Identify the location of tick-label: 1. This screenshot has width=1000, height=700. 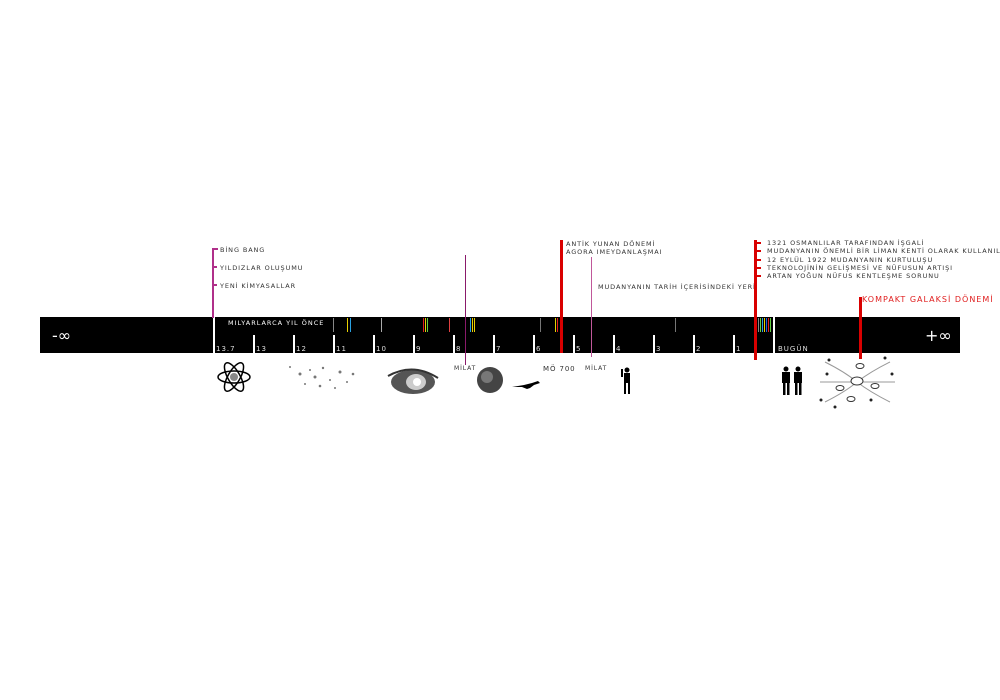
(739, 349).